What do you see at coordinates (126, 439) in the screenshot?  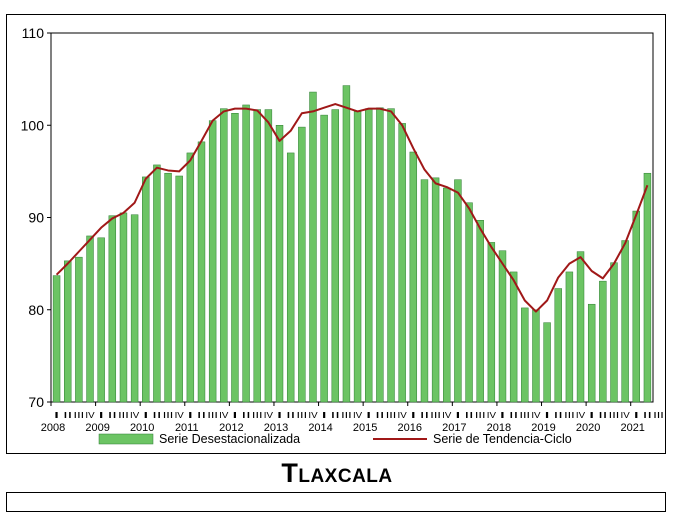 I see `legend-swatch-bars` at bounding box center [126, 439].